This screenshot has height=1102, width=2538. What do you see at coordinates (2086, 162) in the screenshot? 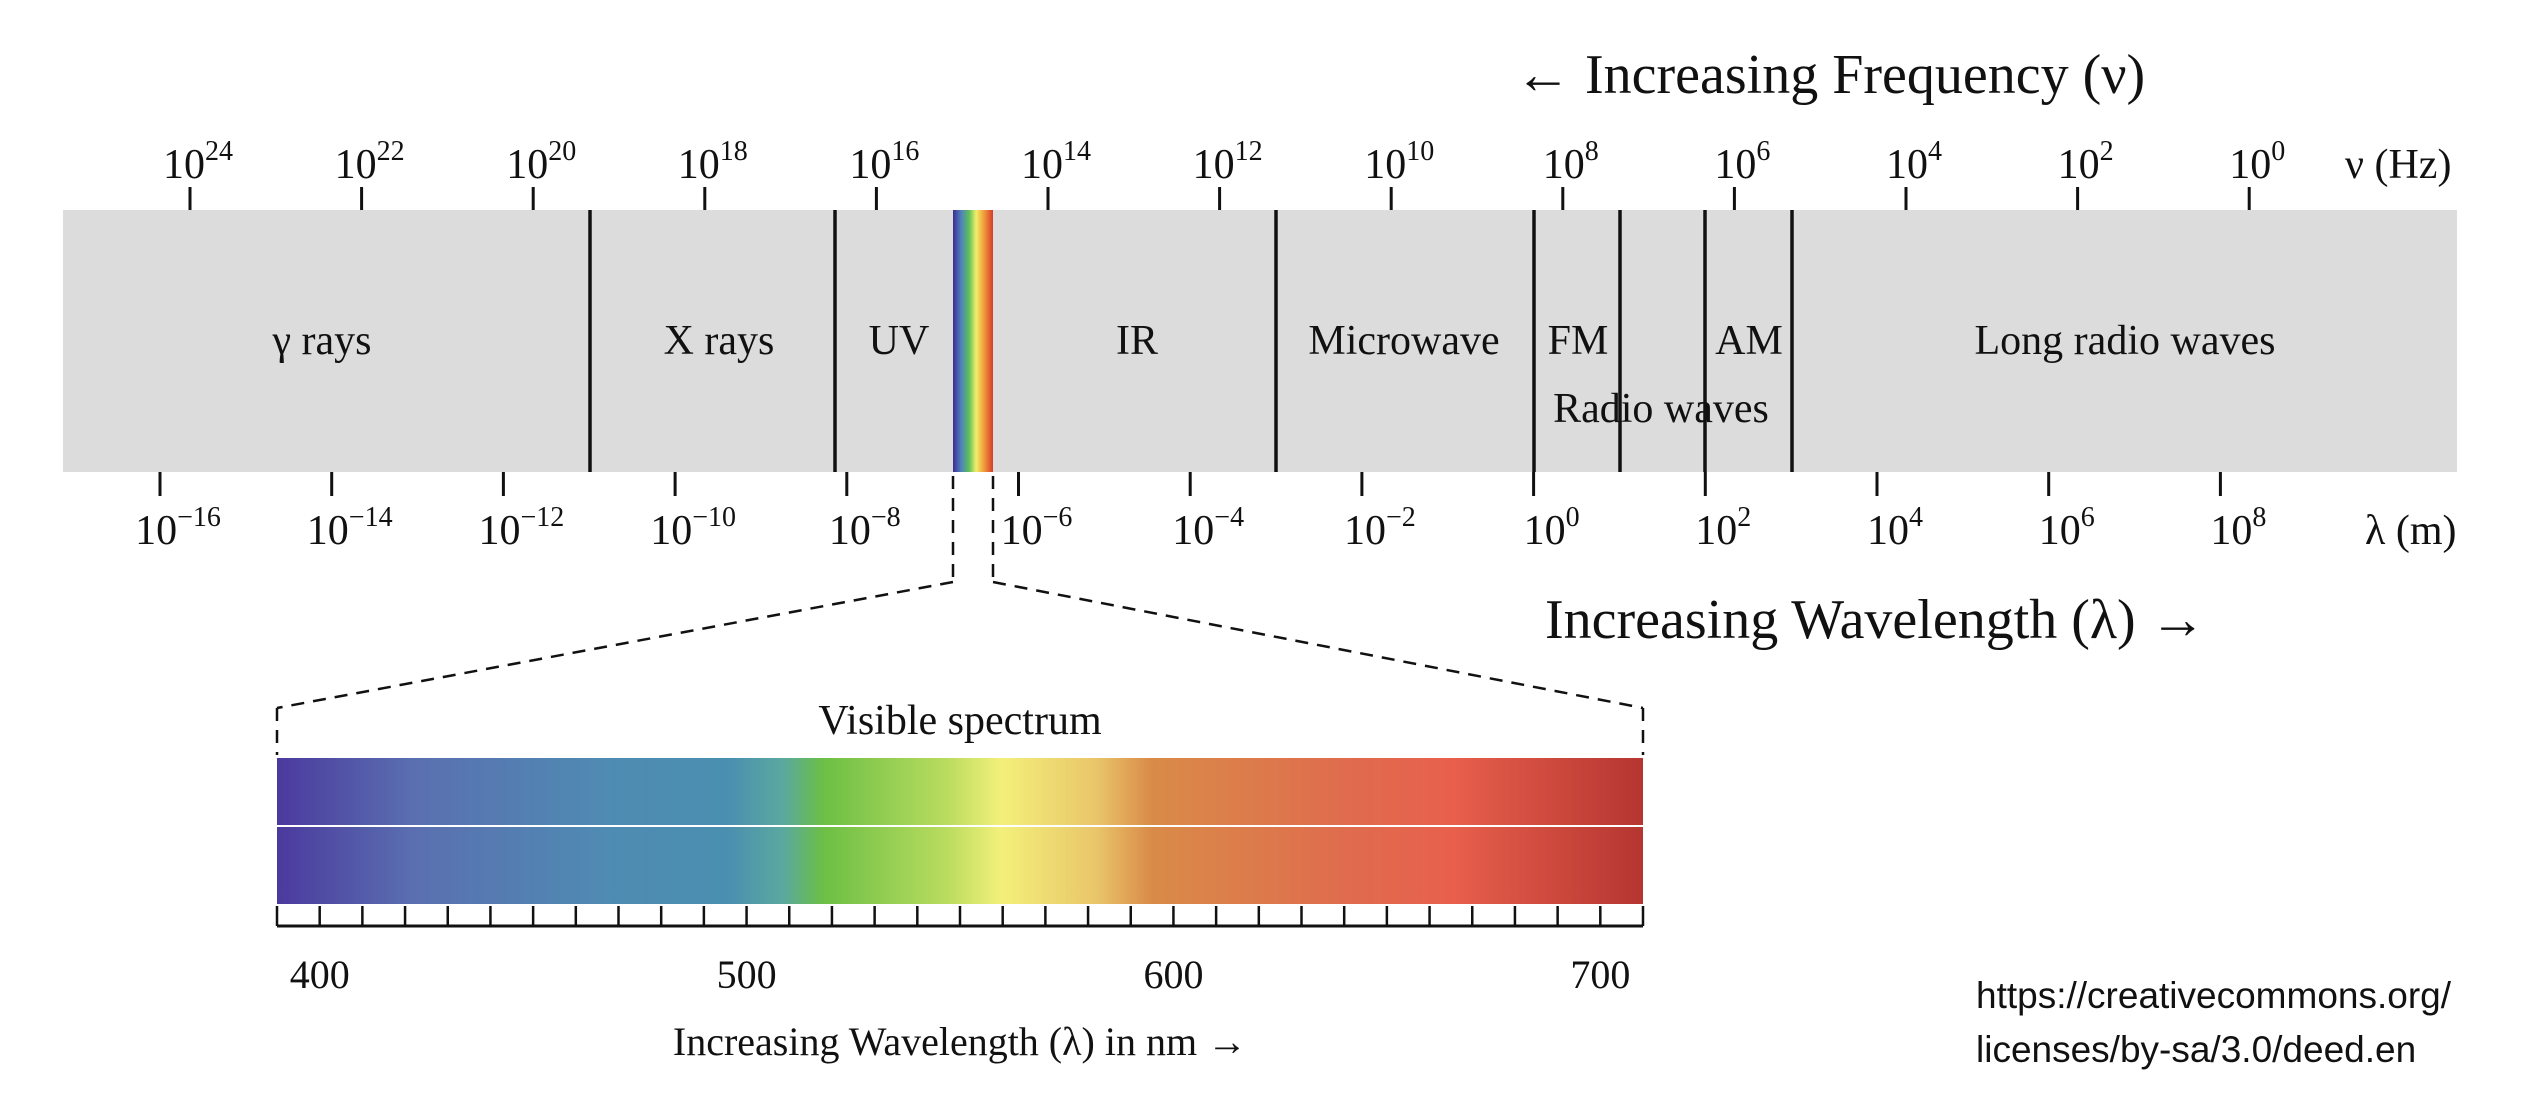
I see `frequency-tick-label: 10²` at bounding box center [2086, 162].